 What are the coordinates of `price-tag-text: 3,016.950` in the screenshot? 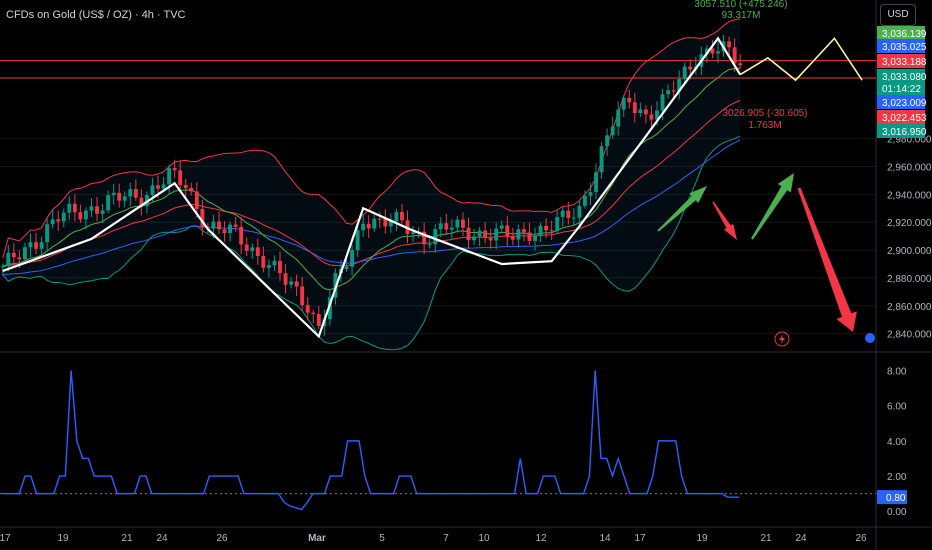 It's located at (904, 132).